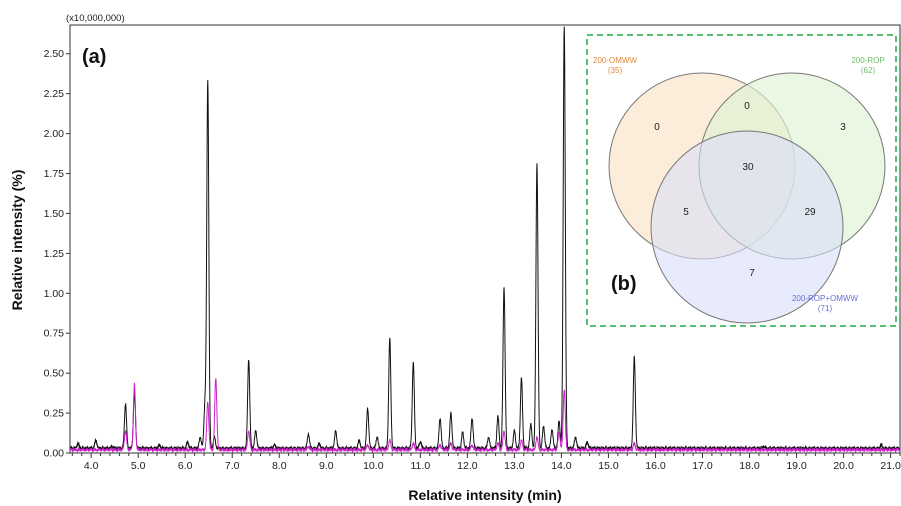  What do you see at coordinates (54, 214) in the screenshot?
I see `y-tick-label: 1.50` at bounding box center [54, 214].